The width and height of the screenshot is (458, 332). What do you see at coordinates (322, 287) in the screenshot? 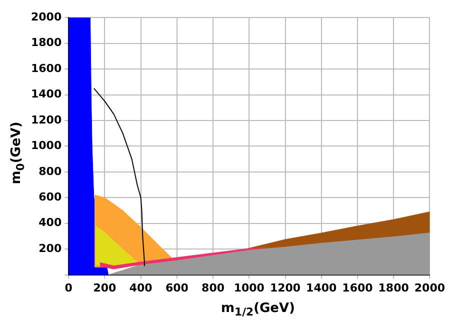
I see `x-tick-label: 1400` at bounding box center [322, 287].